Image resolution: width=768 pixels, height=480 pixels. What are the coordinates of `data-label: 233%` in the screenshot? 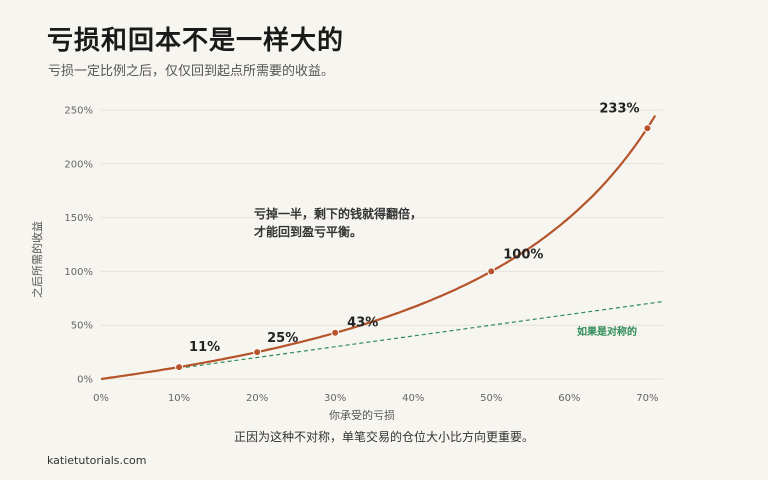 It's located at (619, 108).